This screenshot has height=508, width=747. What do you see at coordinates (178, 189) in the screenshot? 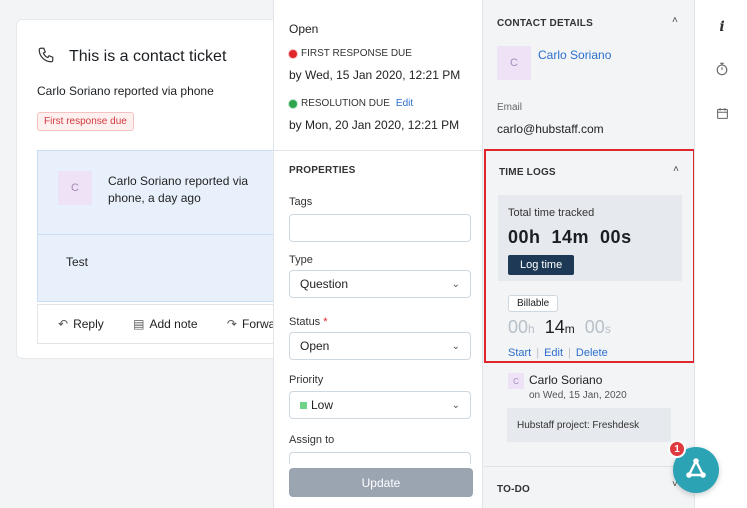
I see `conversation-meta-text: reported via phone, a day ago` at bounding box center [178, 189].